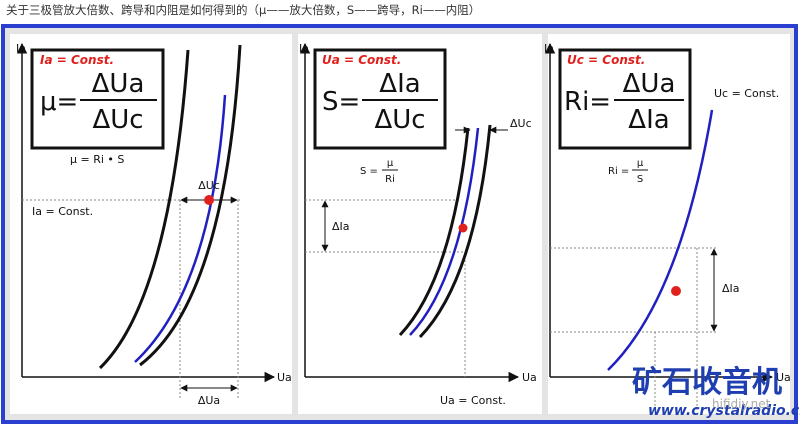 Image resolution: width=800 pixels, height=431 pixels. What do you see at coordinates (97, 159) in the screenshot?
I see `label: μ = Ri • S` at bounding box center [97, 159].